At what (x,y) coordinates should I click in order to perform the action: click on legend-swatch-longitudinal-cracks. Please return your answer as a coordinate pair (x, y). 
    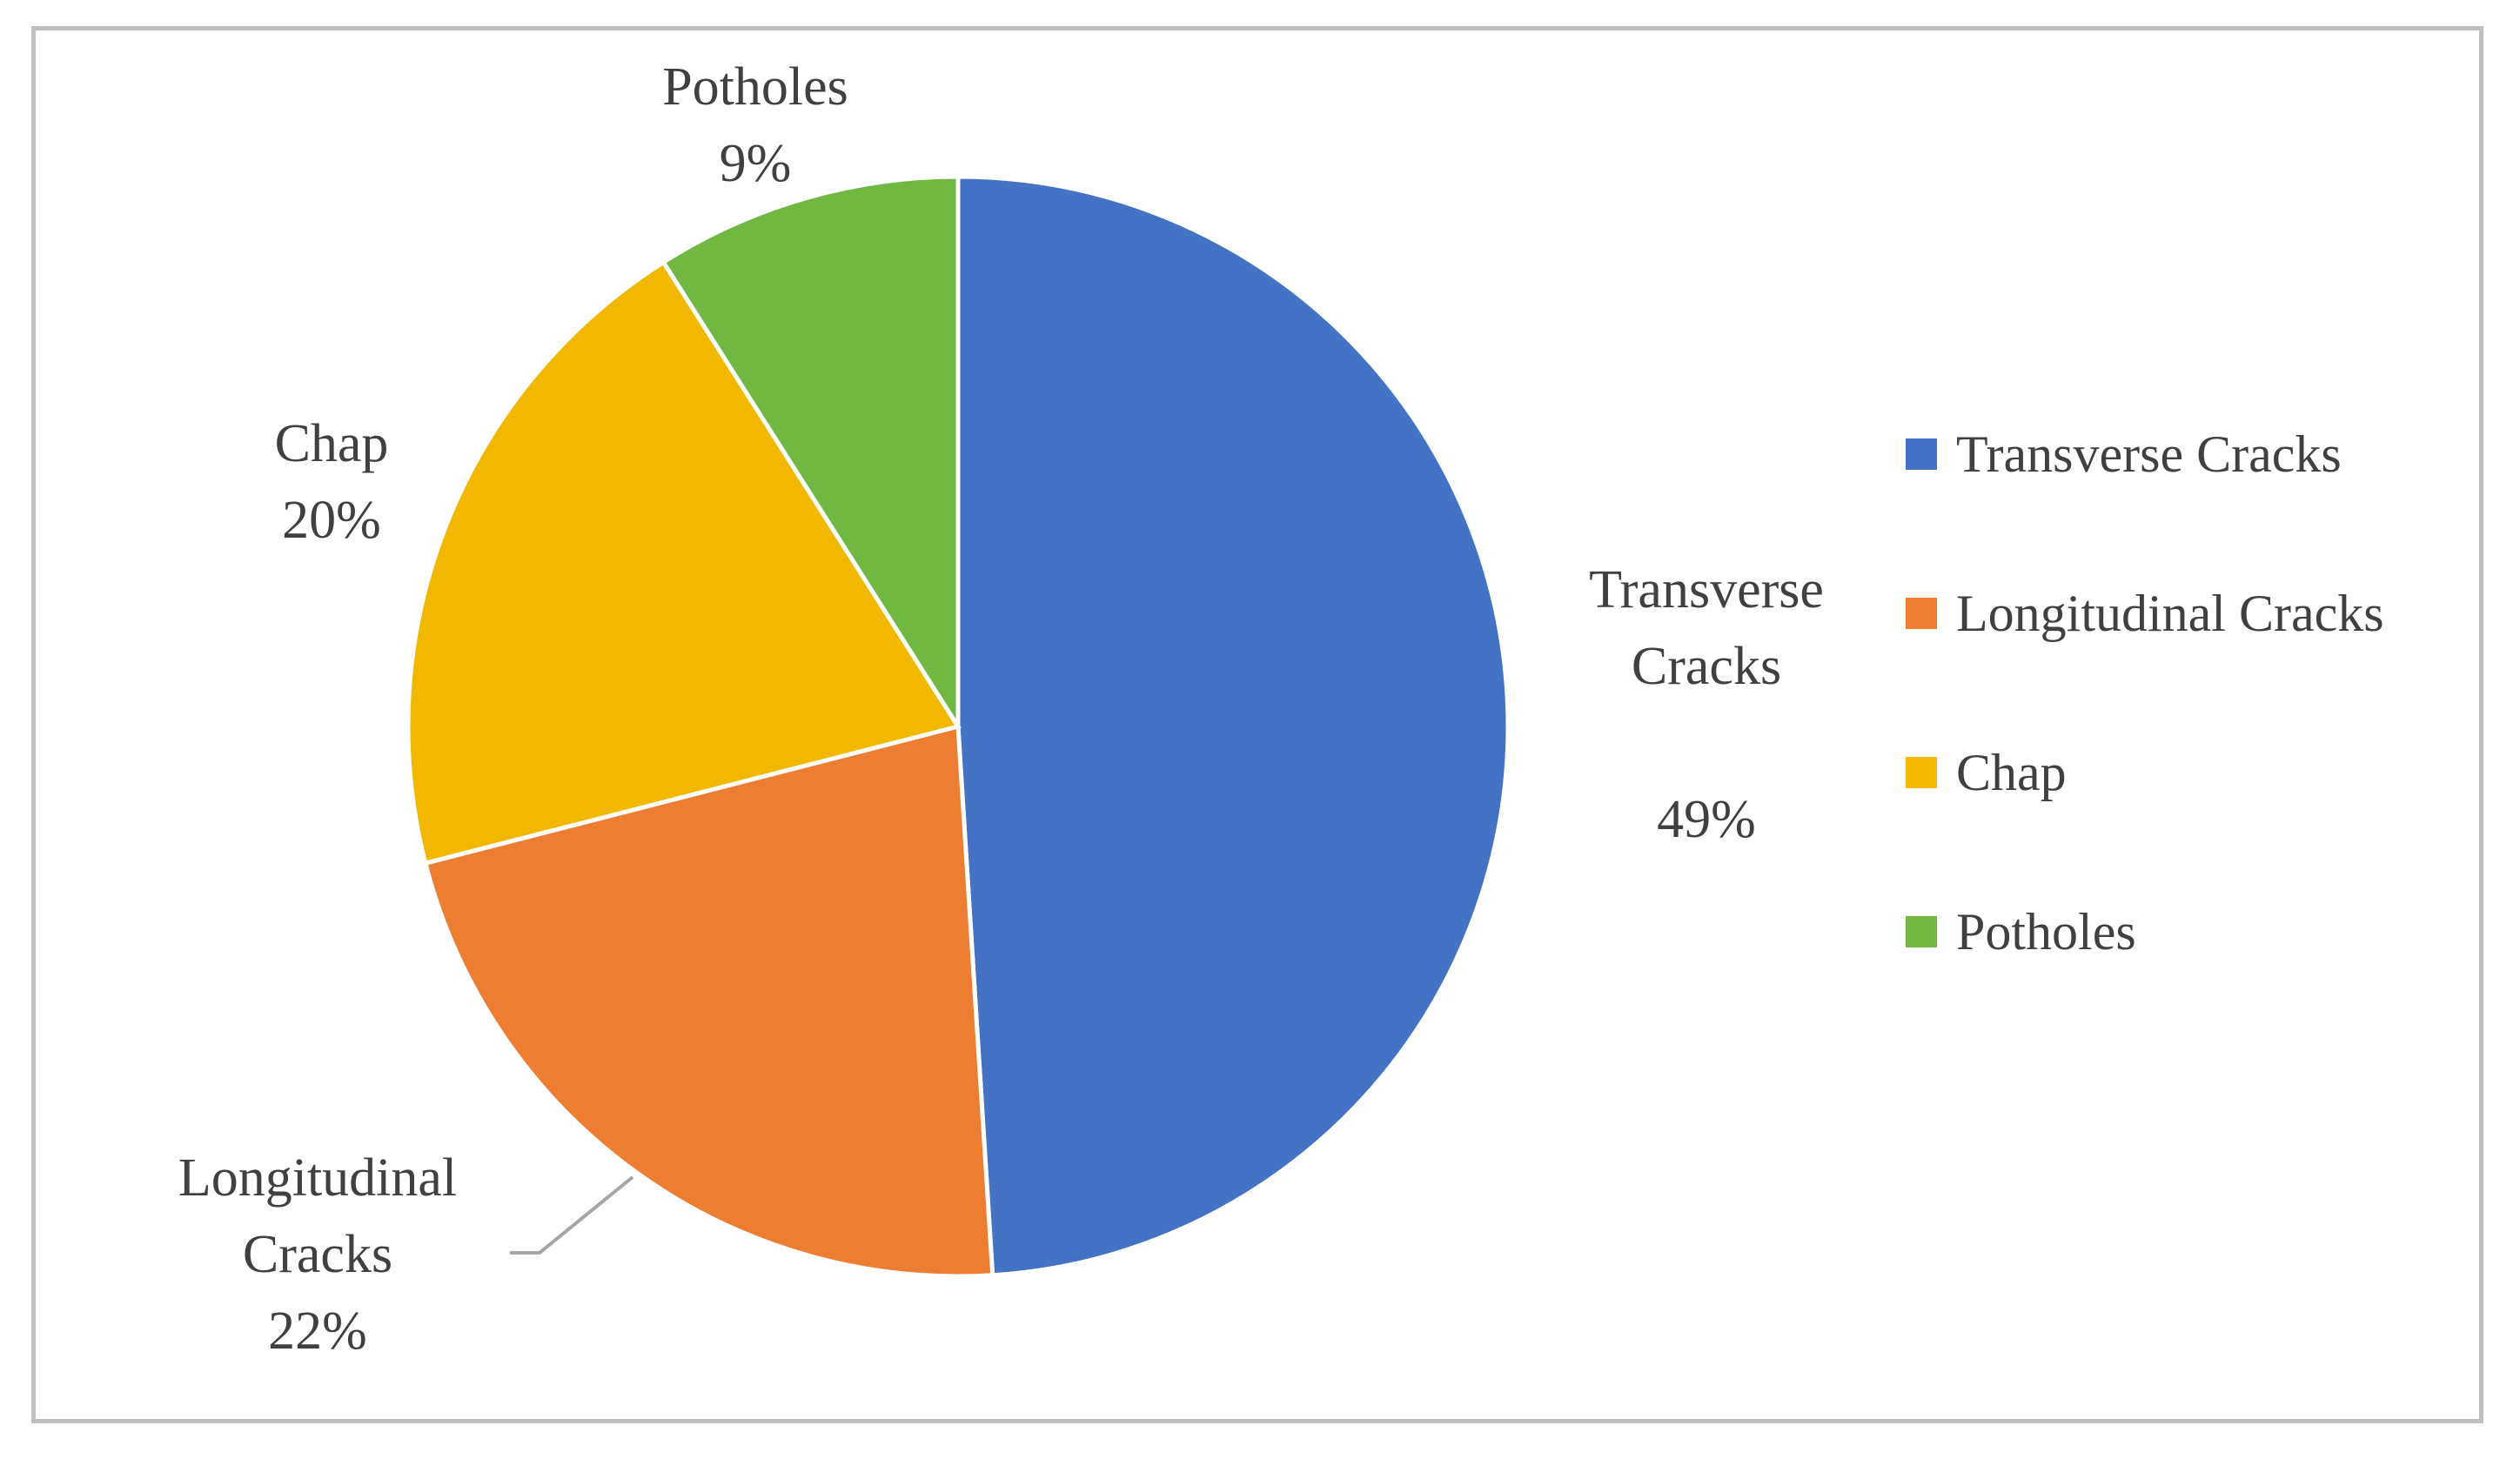
    Looking at the image, I should click on (1921, 614).